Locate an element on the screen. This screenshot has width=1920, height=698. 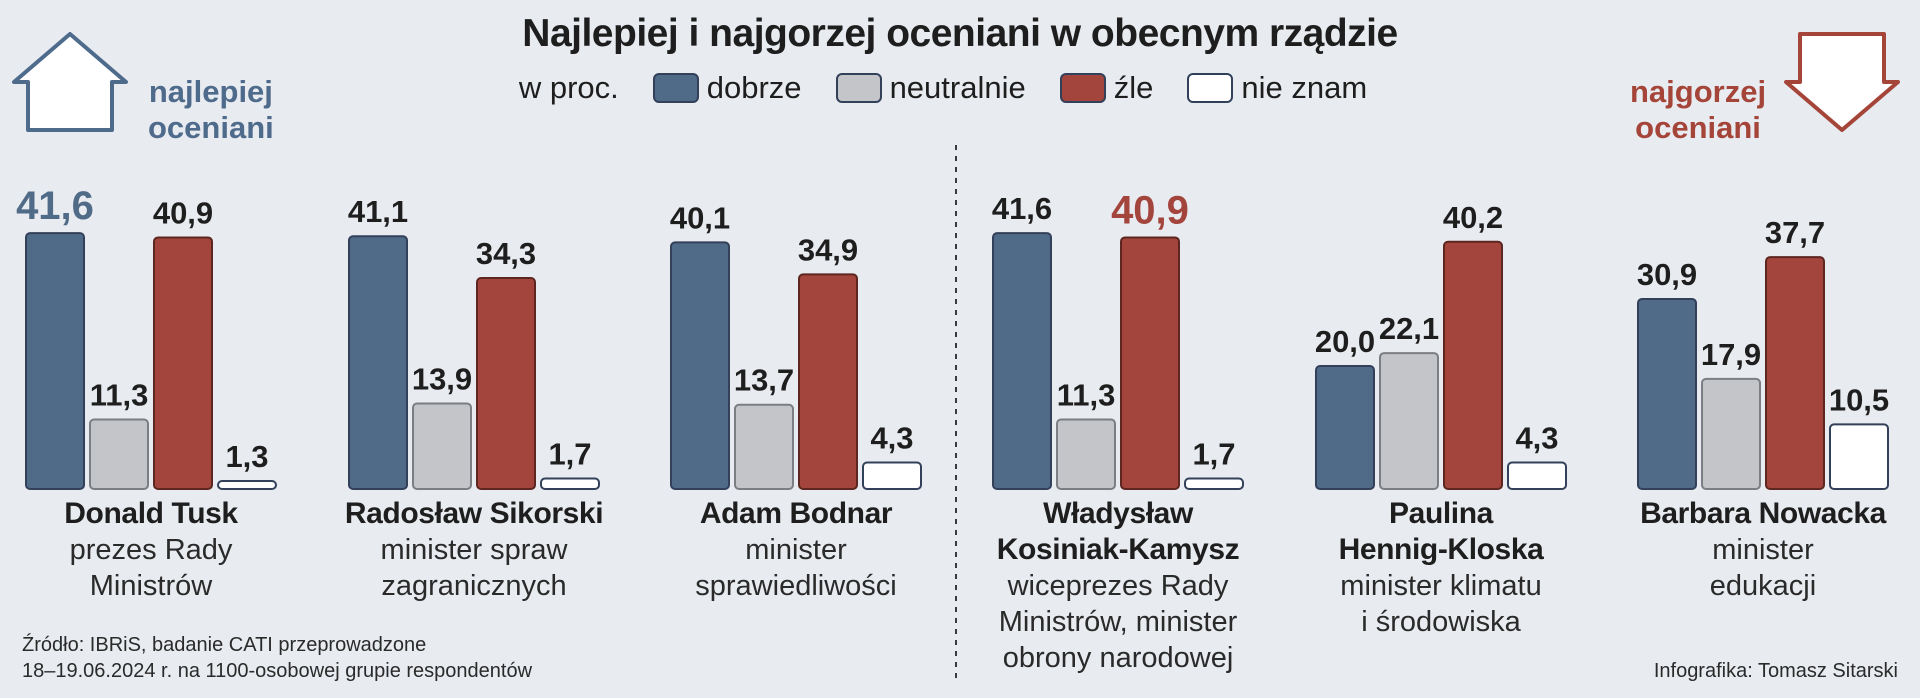
legend-item-zle: źle is located at coordinates (1106, 88).